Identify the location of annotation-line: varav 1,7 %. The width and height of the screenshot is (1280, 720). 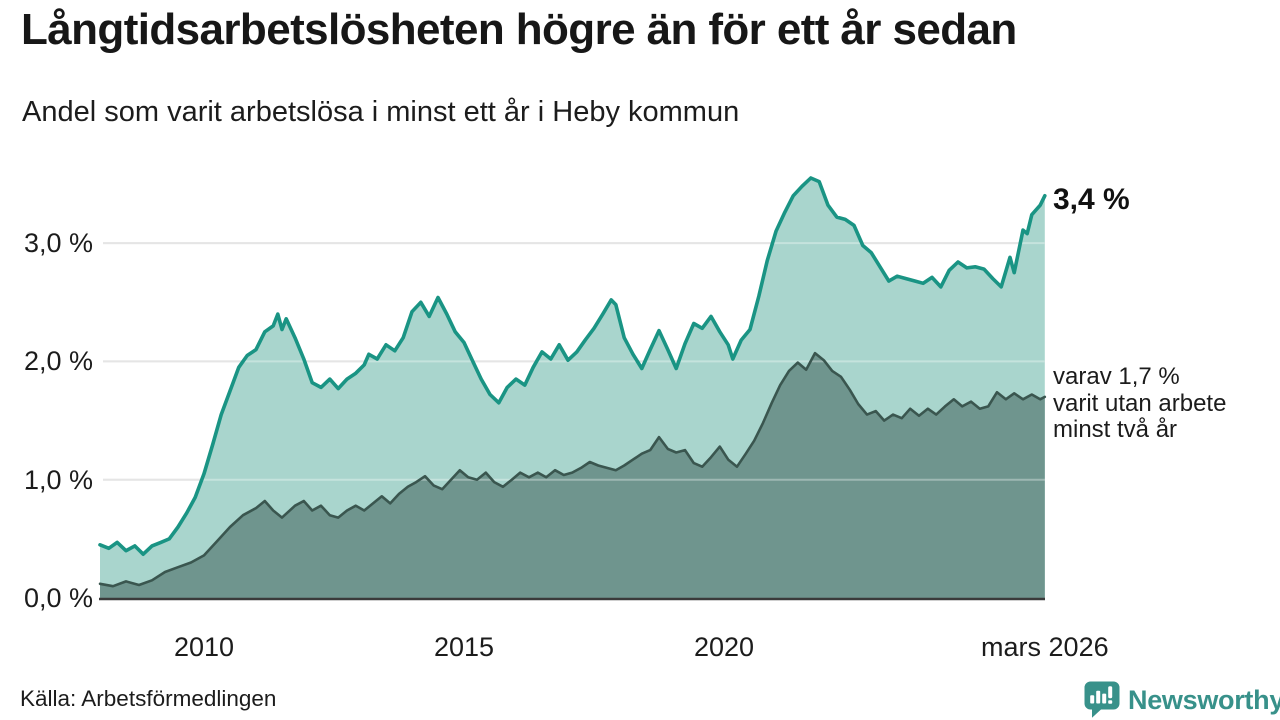
(1116, 376).